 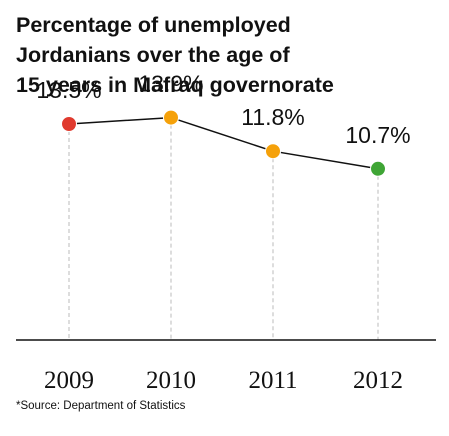 What do you see at coordinates (170, 84) in the screenshot?
I see `value-label-2010: 13.9%` at bounding box center [170, 84].